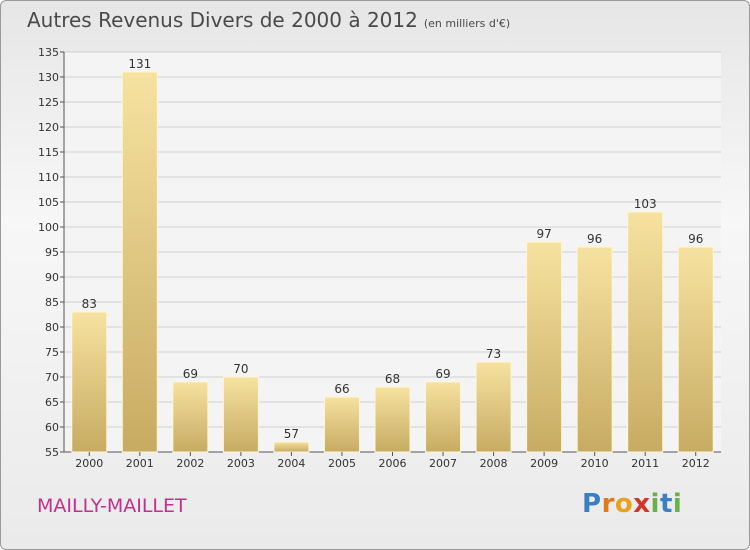  What do you see at coordinates (140, 463) in the screenshot?
I see `x-tick-label: 2001` at bounding box center [140, 463].